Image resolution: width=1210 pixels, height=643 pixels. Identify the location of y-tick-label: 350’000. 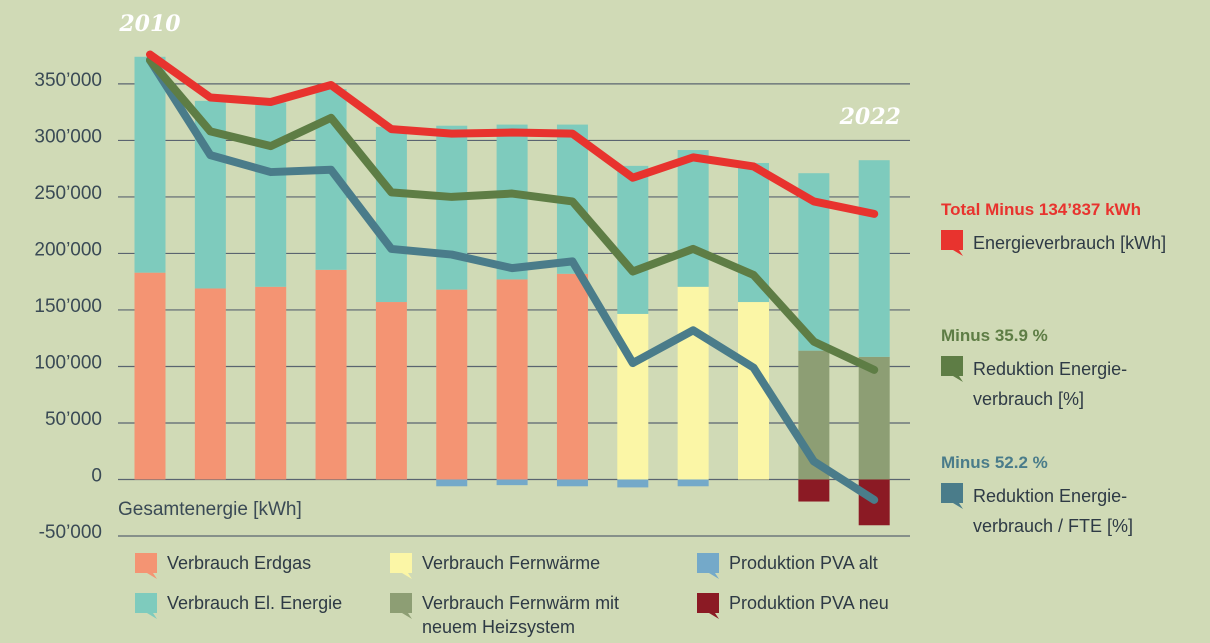
(68, 80).